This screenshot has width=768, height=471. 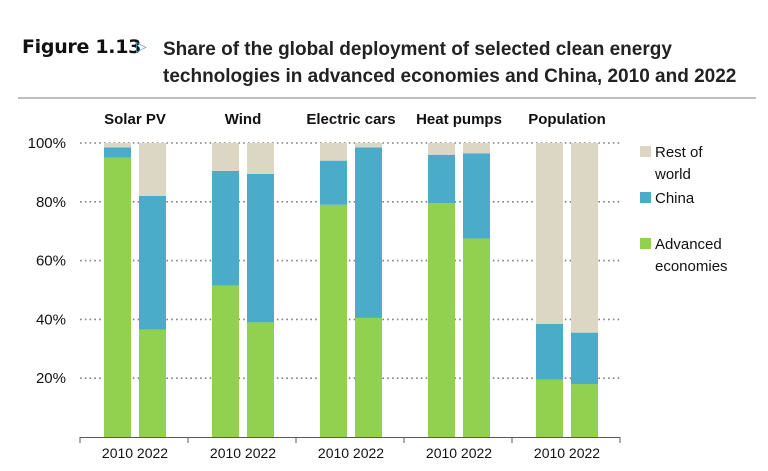 What do you see at coordinates (350, 449) in the screenshot?
I see `x-axis: 2010 2022 2010 2022 2010 2022 2010 2022 2010 2022` at bounding box center [350, 449].